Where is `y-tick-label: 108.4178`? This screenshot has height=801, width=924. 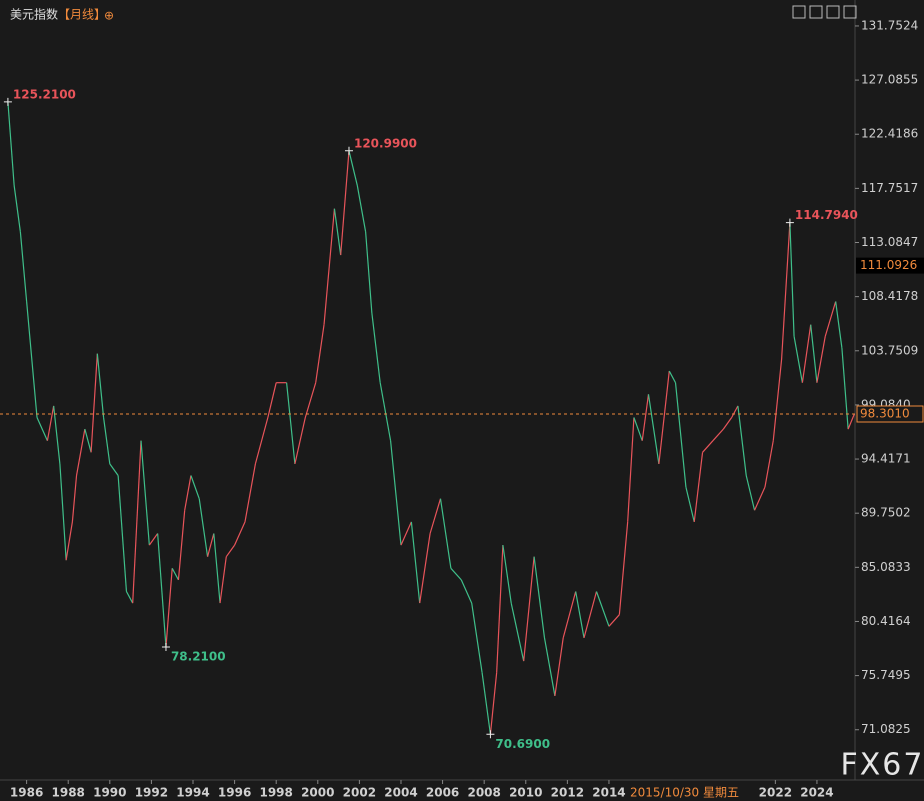
y-tick-label: 108.4178 is located at coordinates (889, 296).